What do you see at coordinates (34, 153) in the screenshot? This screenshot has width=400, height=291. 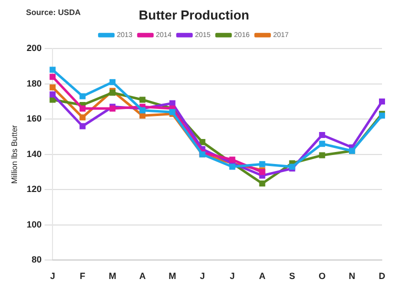 I see `y-tick-label: 140` at bounding box center [34, 153].